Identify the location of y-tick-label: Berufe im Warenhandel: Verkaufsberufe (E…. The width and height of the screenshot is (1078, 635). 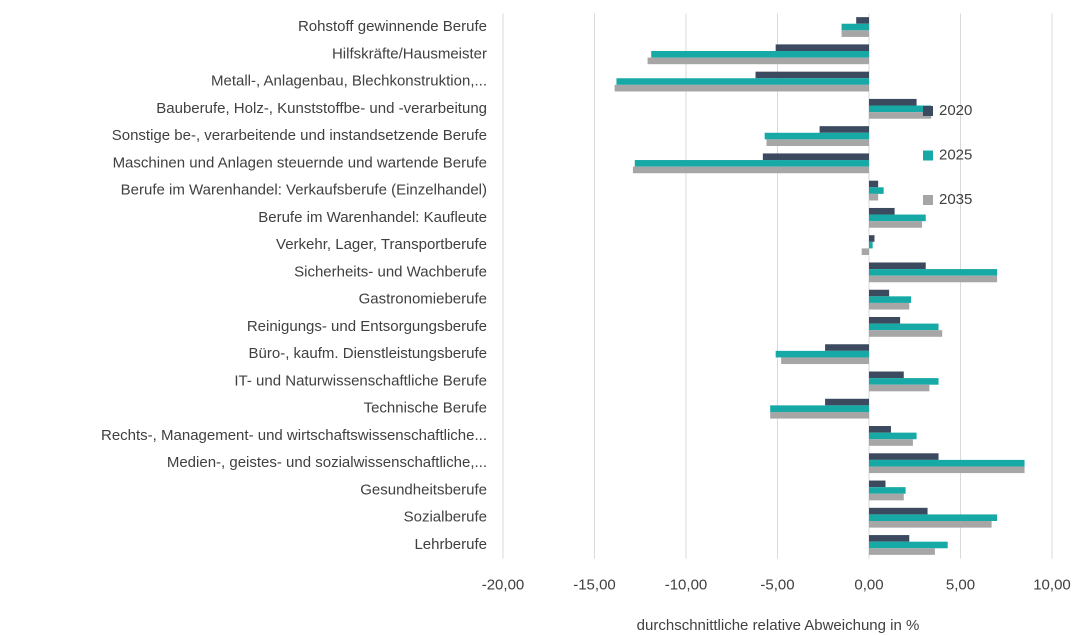
(304, 190).